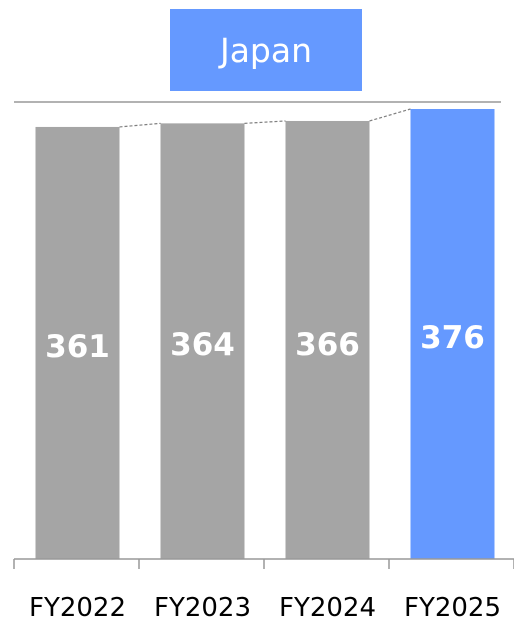 This screenshot has width=514, height=621. I want to click on bar-FY2024, so click(327, 340).